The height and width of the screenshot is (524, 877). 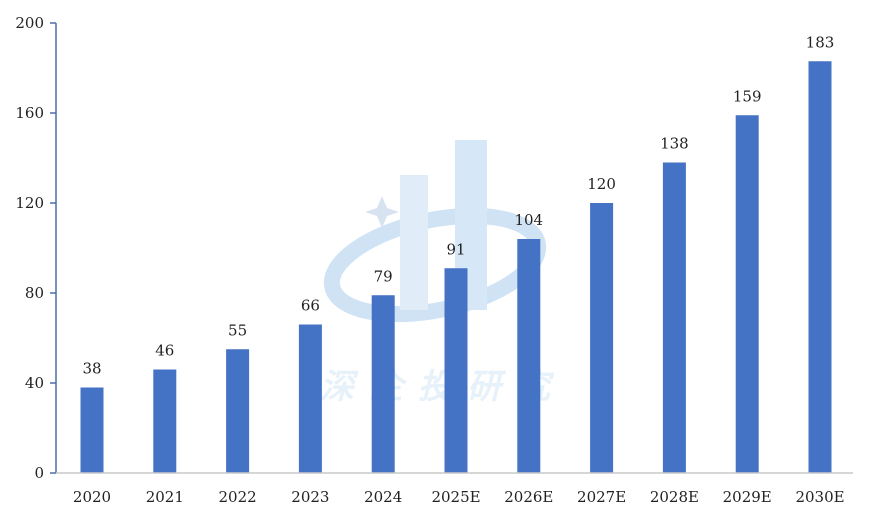 I want to click on watermark-pillar-left, so click(x=414, y=242).